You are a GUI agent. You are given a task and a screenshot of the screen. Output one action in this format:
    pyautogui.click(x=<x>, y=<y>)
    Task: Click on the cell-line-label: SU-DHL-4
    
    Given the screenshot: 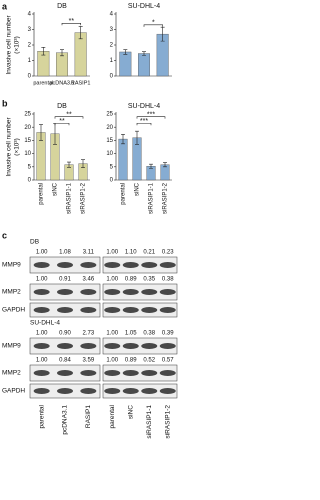 What is the action you would take?
    pyautogui.click(x=45, y=323)
    